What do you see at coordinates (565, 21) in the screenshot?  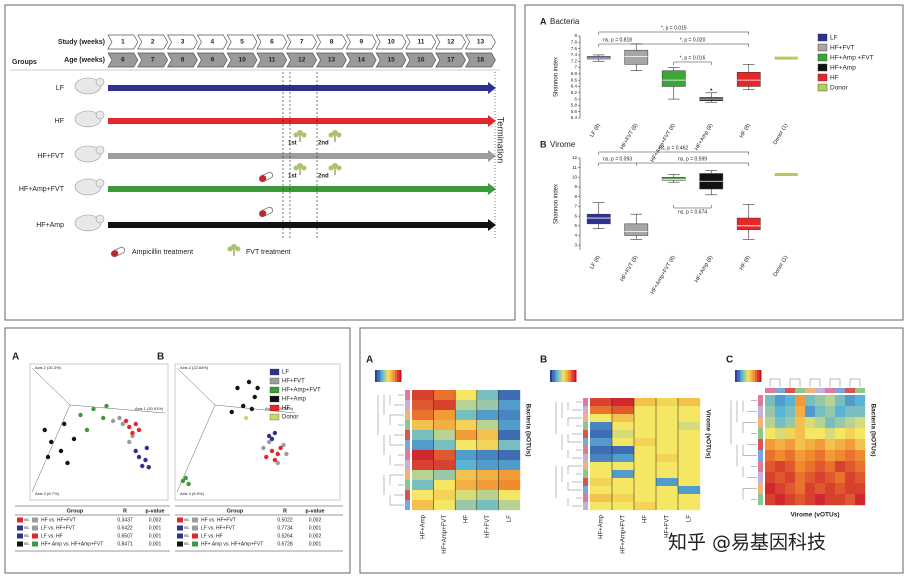 I see `panel-title: Bacteria` at bounding box center [565, 21].